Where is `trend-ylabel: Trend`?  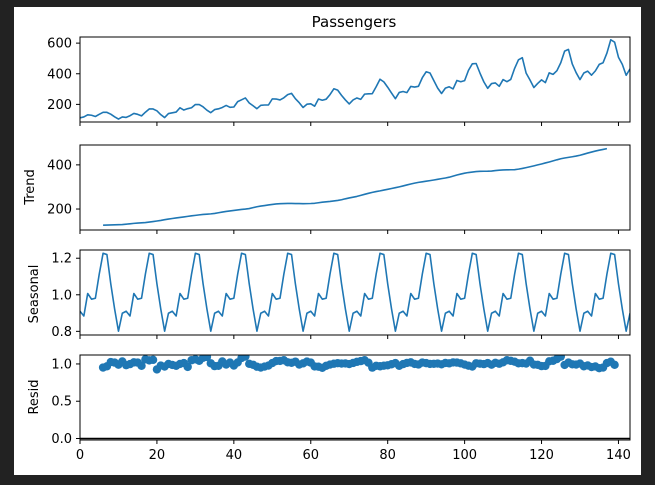 trend-ylabel: Trend is located at coordinates (30, 187).